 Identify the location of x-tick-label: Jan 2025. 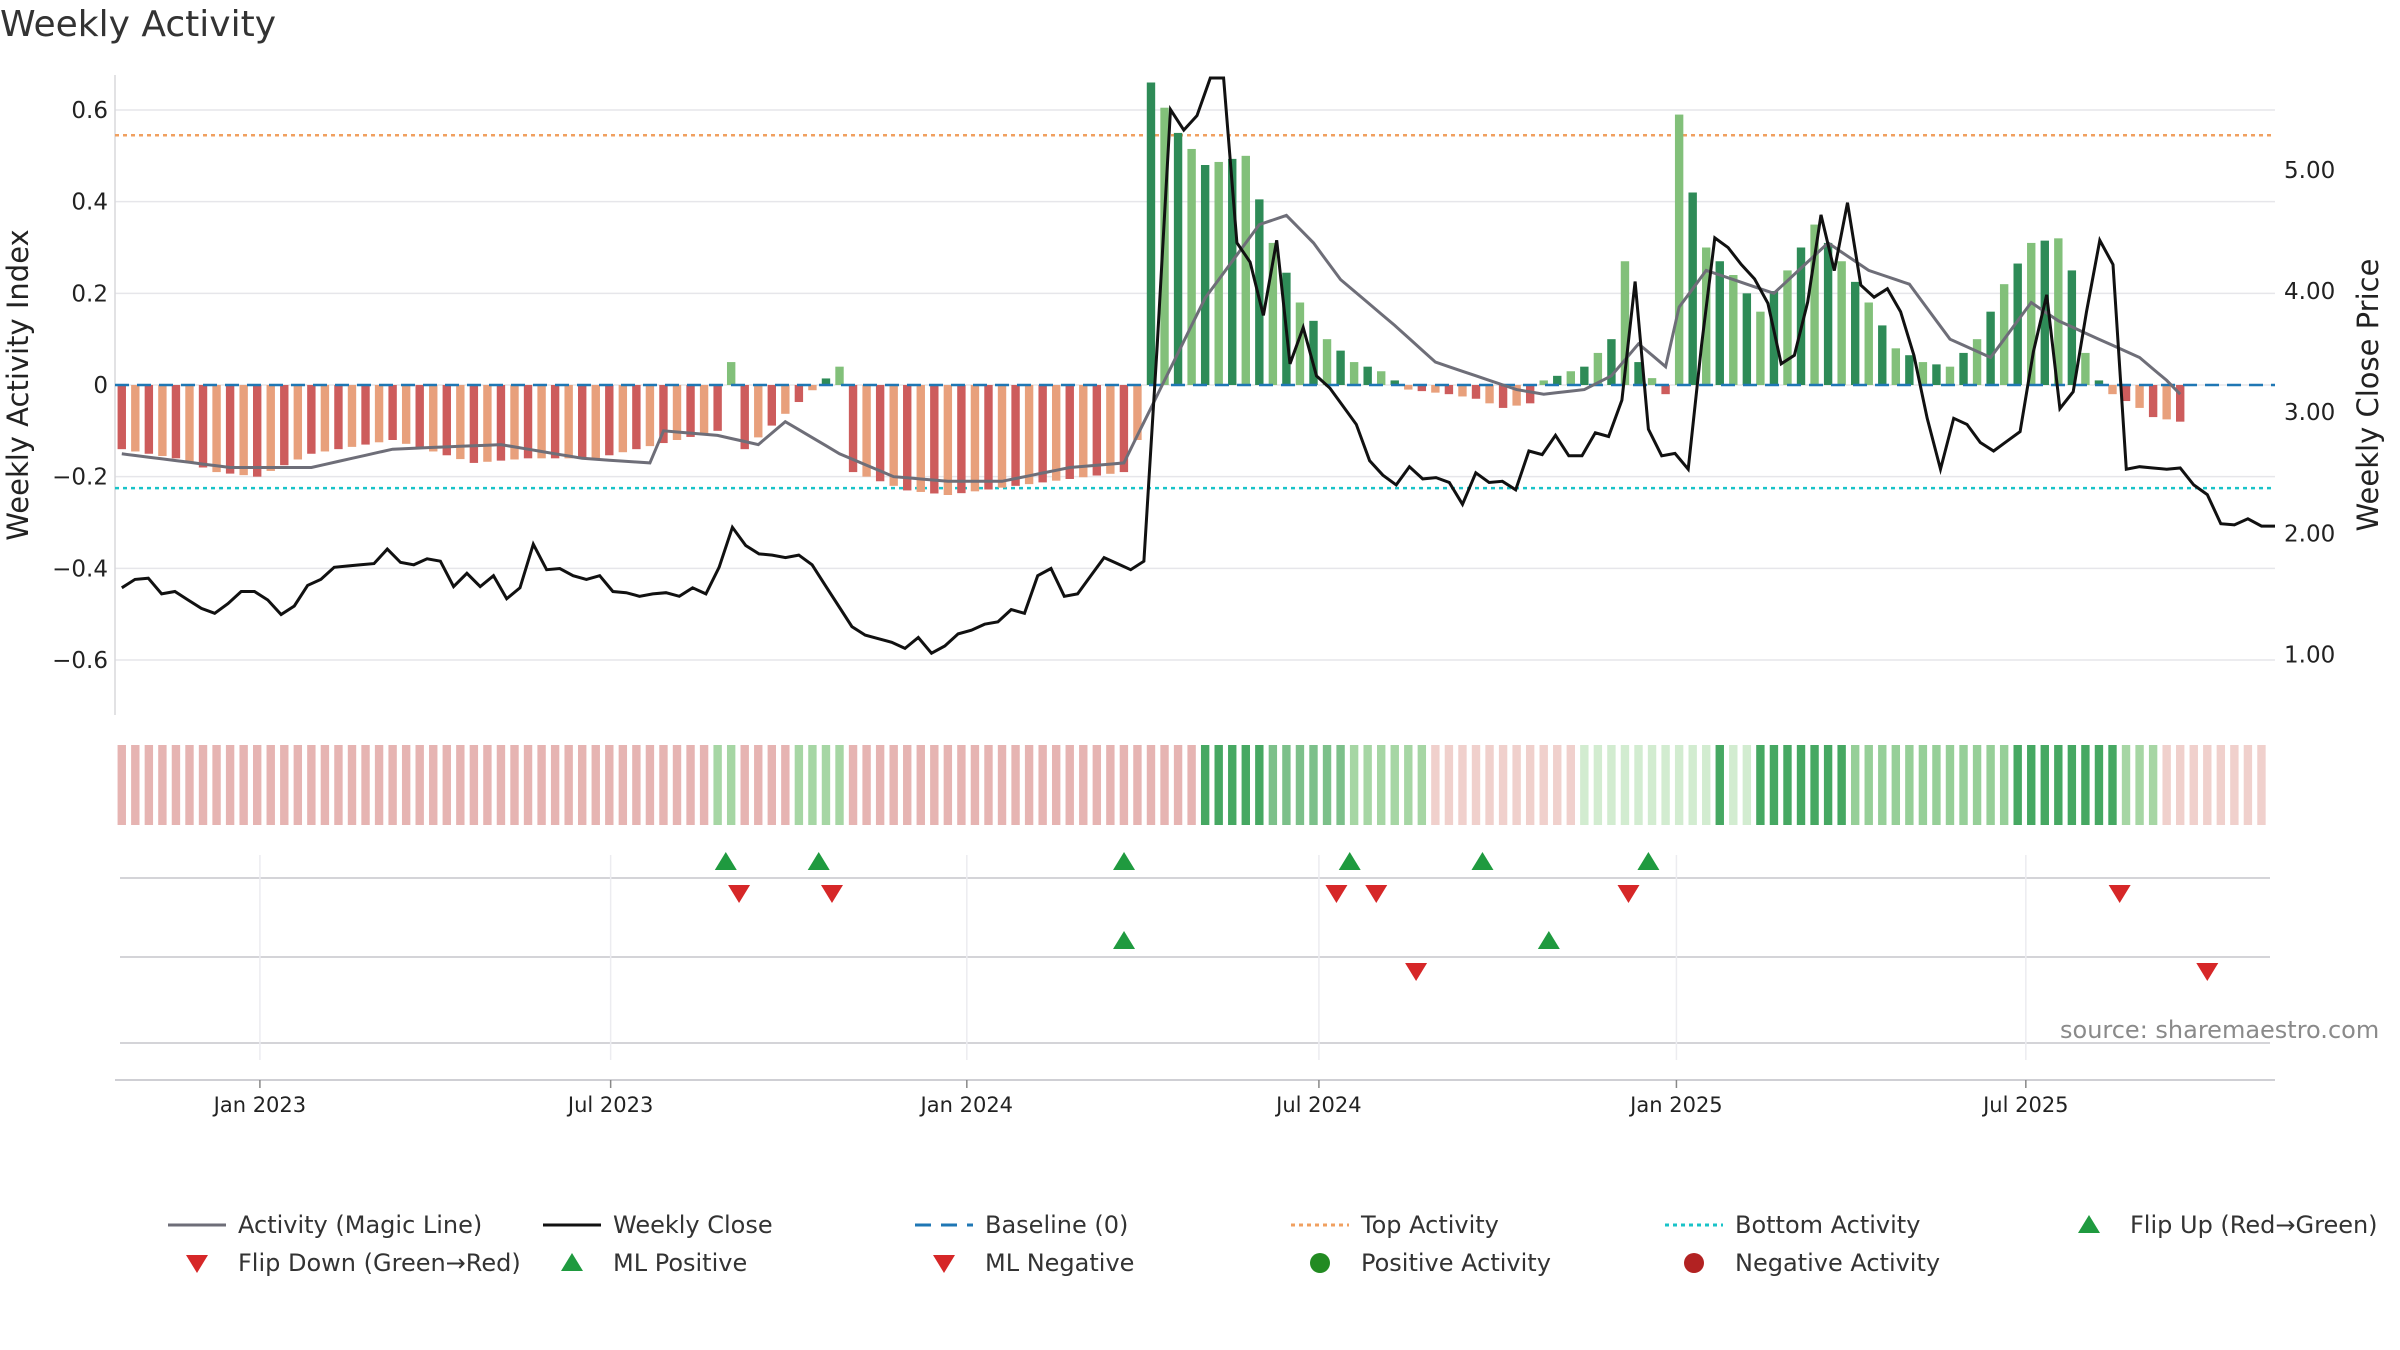
(1675, 1105).